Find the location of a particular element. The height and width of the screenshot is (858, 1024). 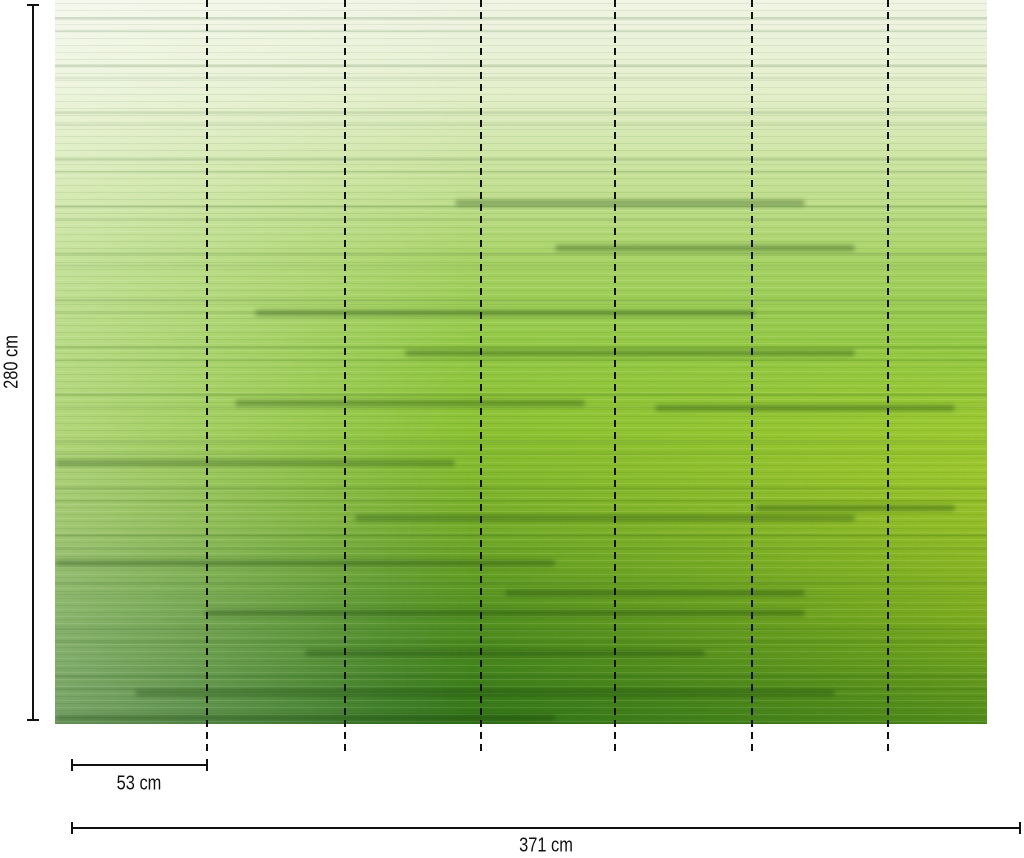

height-label: 280 cm is located at coordinates (11, 362).